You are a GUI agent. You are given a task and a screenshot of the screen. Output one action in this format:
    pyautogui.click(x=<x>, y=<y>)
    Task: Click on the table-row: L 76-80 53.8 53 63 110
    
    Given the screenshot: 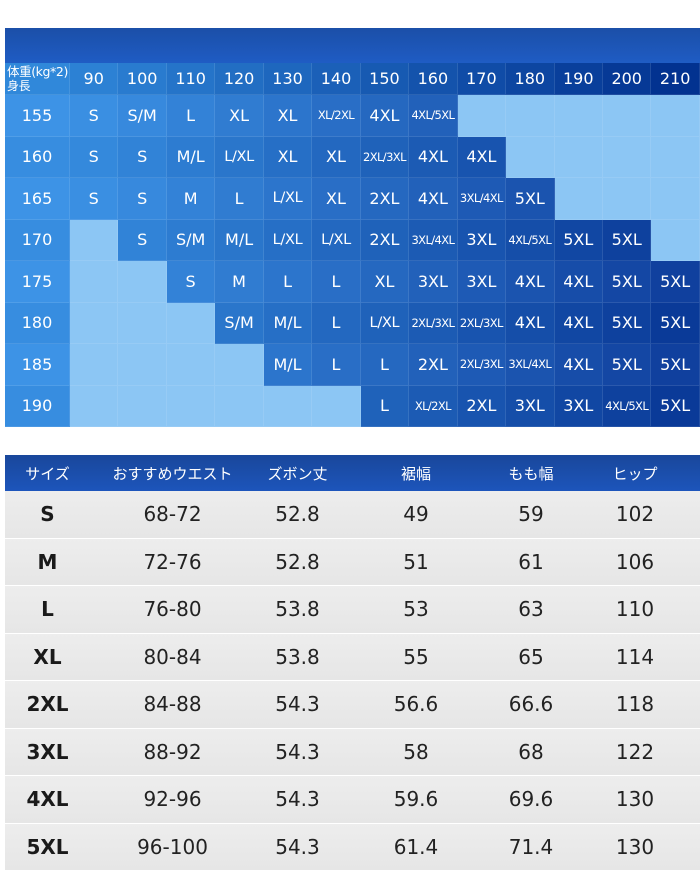 What is the action you would take?
    pyautogui.click(x=352, y=610)
    